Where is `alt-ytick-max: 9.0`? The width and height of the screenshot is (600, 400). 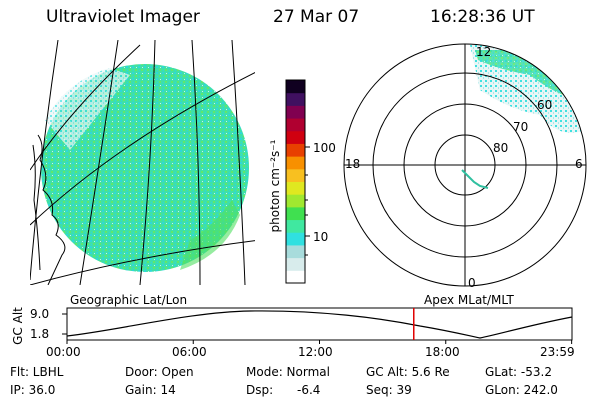
alt-ytick-max: 9.0 is located at coordinates (40, 314).